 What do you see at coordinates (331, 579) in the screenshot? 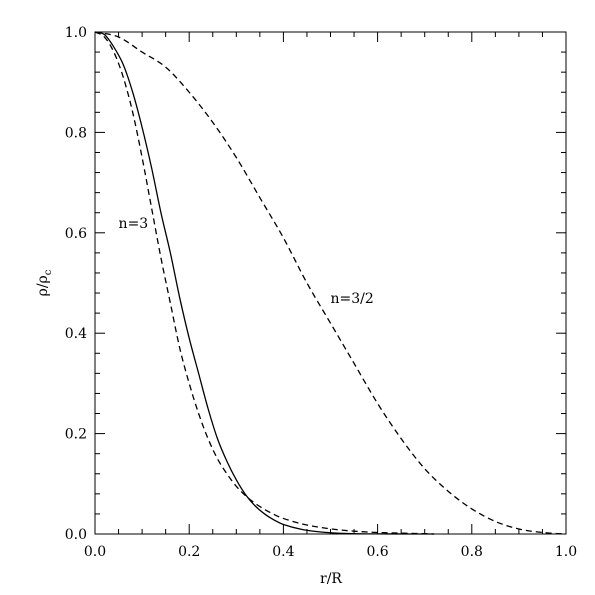
I see `x-axis-label: r/R` at bounding box center [331, 579].